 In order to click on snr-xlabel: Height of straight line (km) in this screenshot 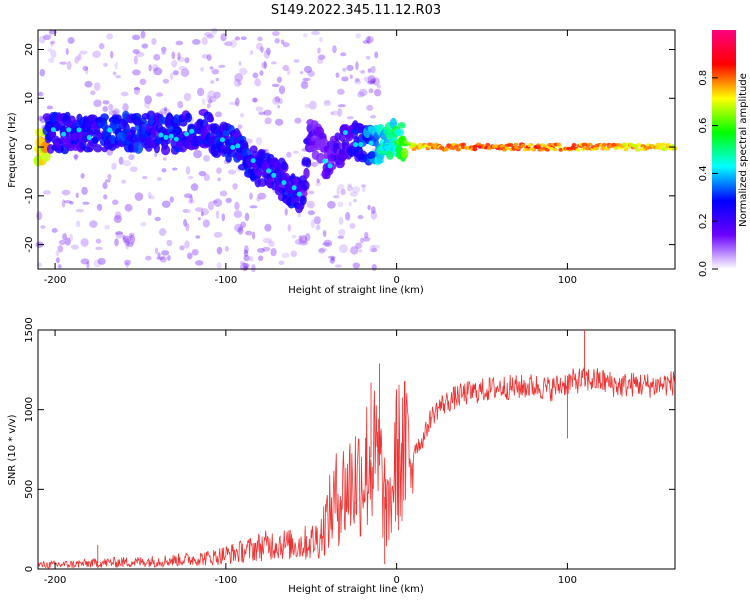, I will do `click(356, 589)`.